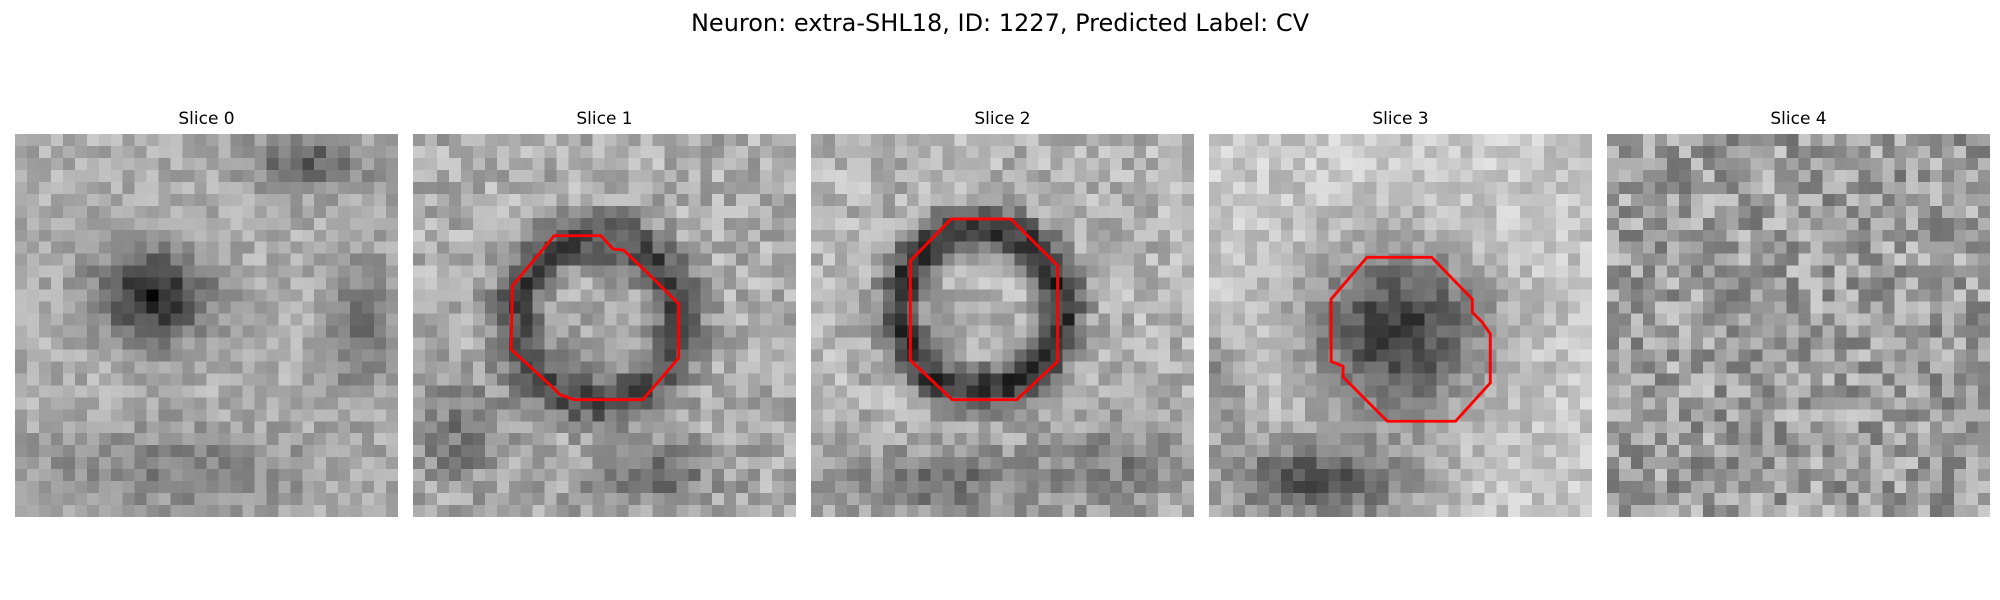 This screenshot has height=600, width=2000. I want to click on slice-panel-3: Slice 3, so click(1400, 312).